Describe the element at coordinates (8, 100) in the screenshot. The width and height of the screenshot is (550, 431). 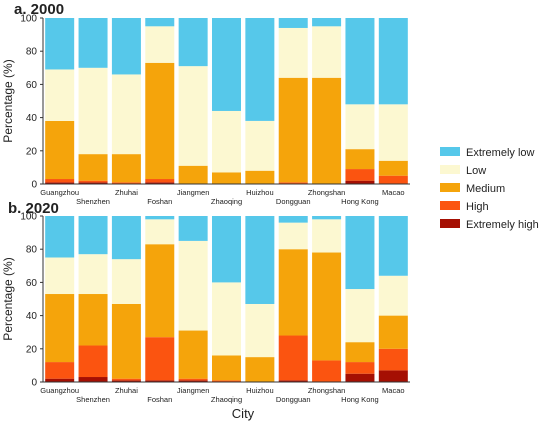
I see `y-axis-label: Percentage (%)` at that location.